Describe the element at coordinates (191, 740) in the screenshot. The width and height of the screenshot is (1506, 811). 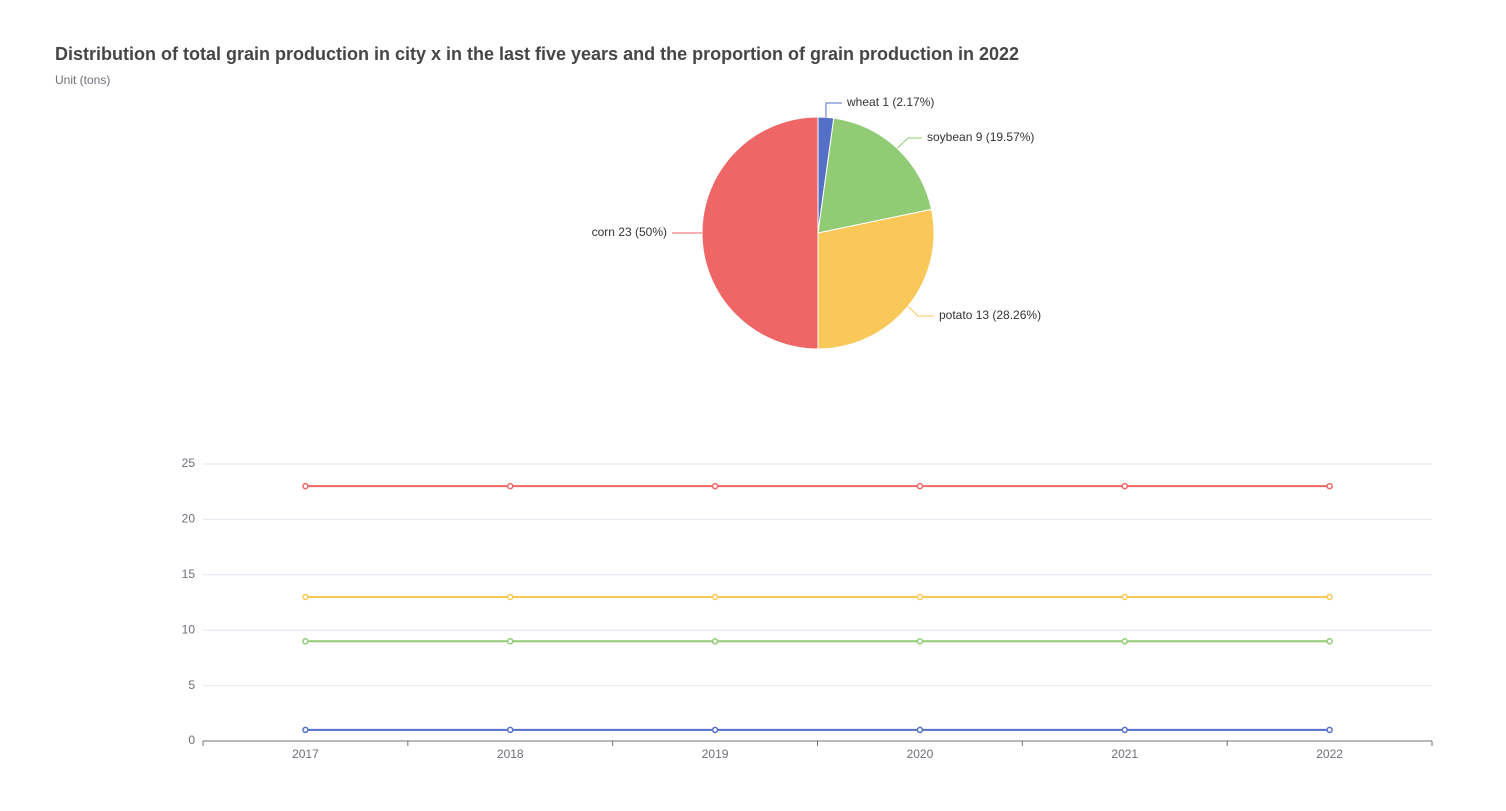
I see `y-tick-label: 0` at that location.